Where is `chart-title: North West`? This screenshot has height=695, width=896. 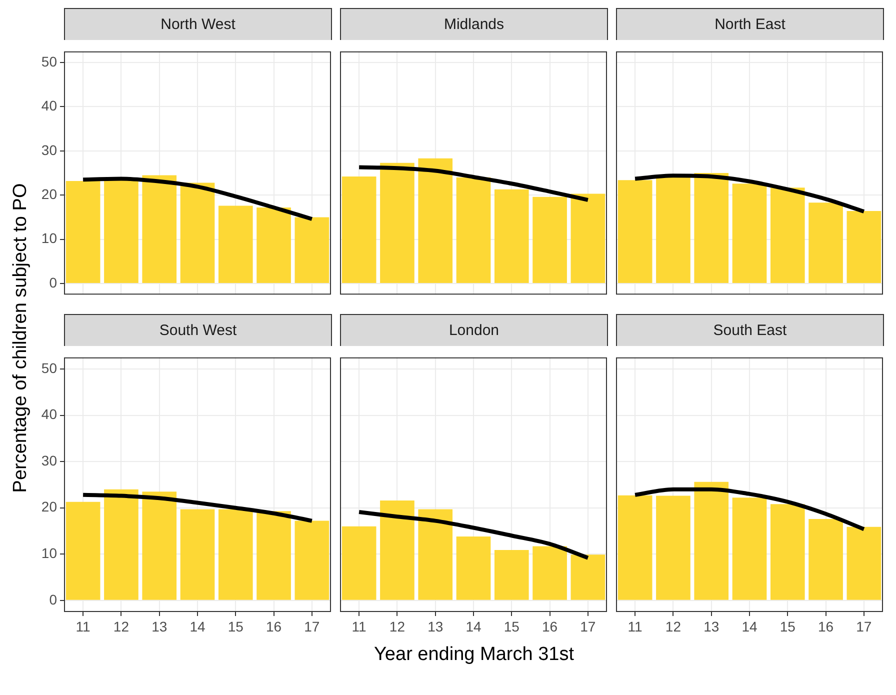
chart-title: North West is located at coordinates (198, 24).